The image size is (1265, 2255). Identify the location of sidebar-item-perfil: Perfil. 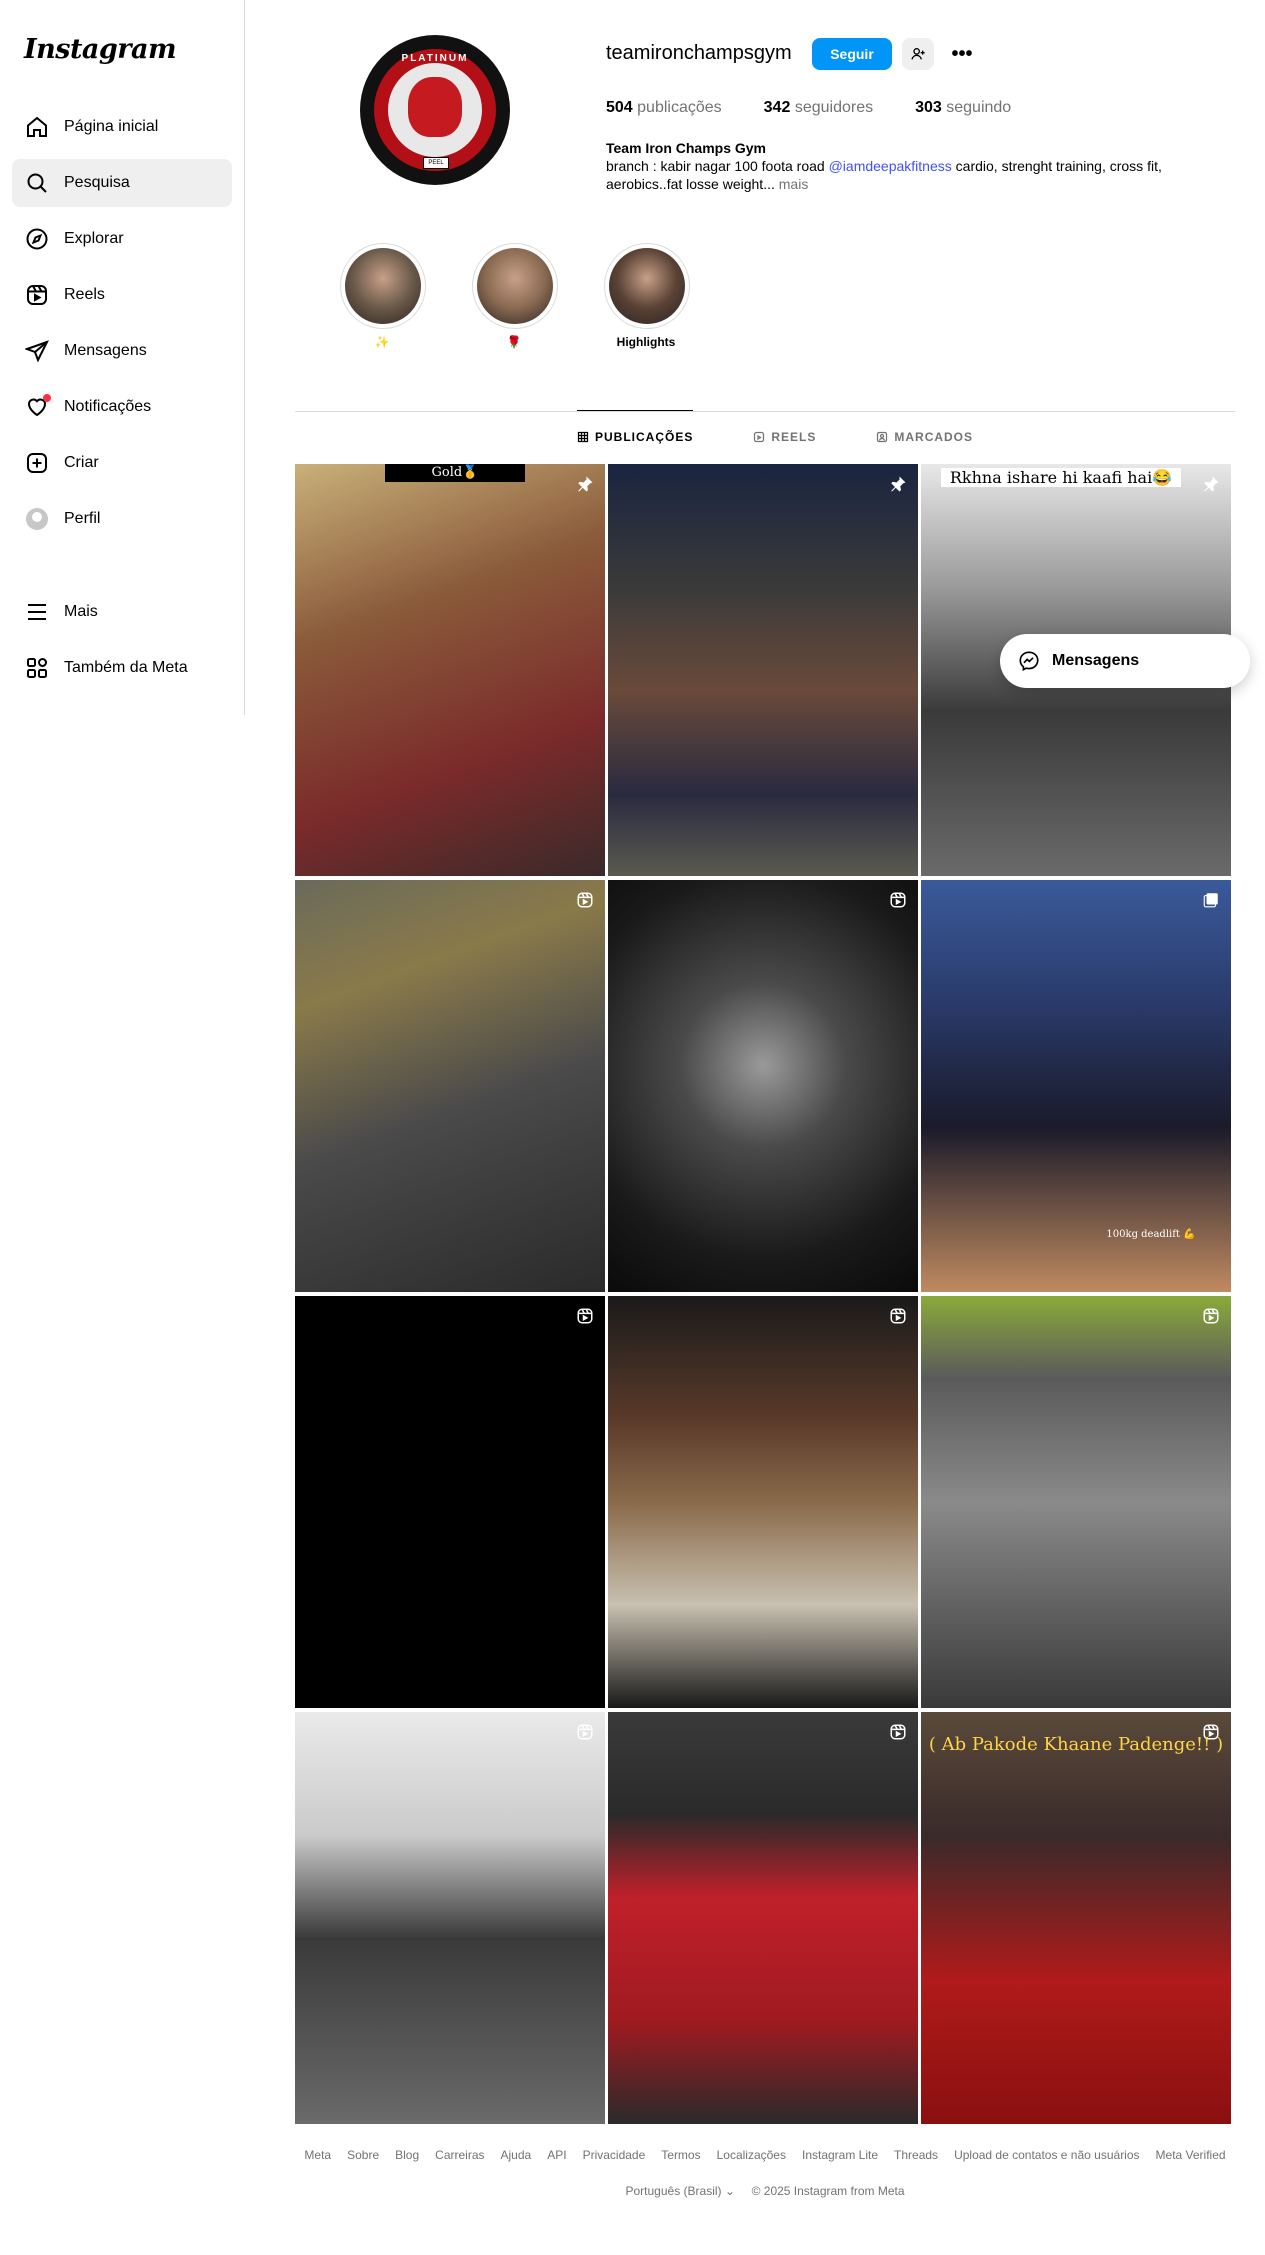
(122, 519).